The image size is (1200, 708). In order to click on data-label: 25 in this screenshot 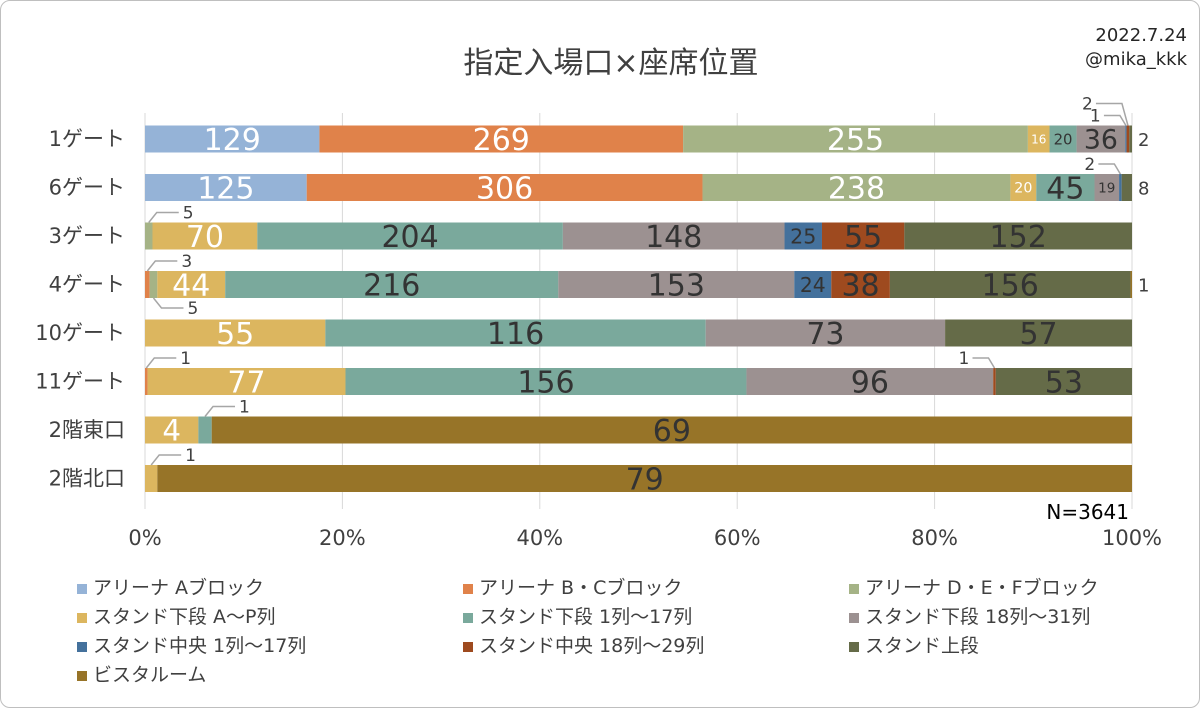, I will do `click(803, 236)`.